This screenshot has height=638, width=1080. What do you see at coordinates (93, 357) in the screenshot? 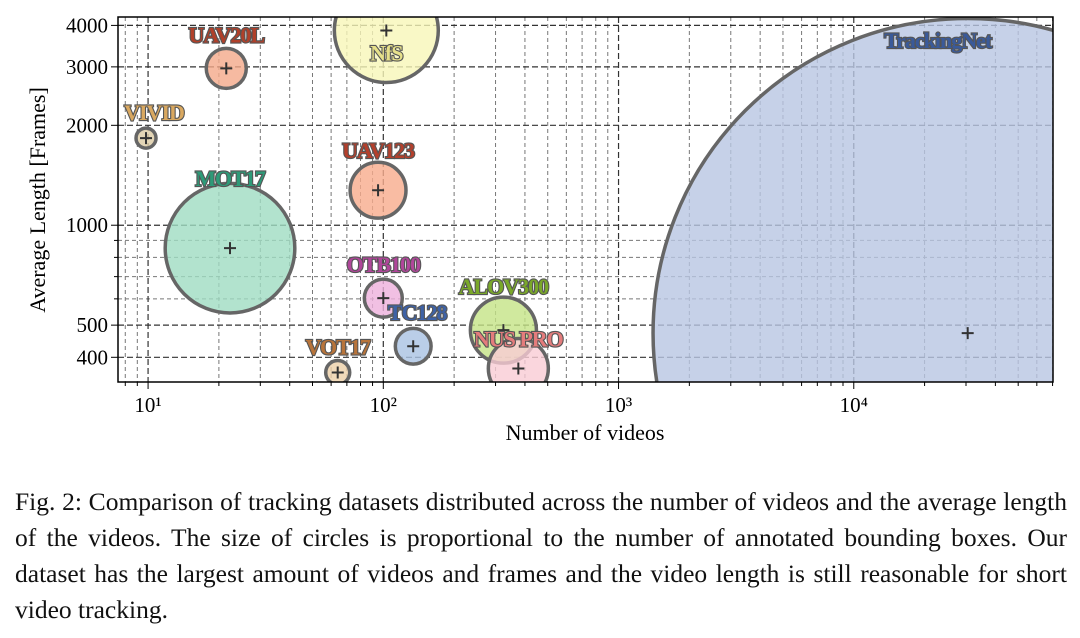
I see `y-tick-label: 400` at bounding box center [93, 357].